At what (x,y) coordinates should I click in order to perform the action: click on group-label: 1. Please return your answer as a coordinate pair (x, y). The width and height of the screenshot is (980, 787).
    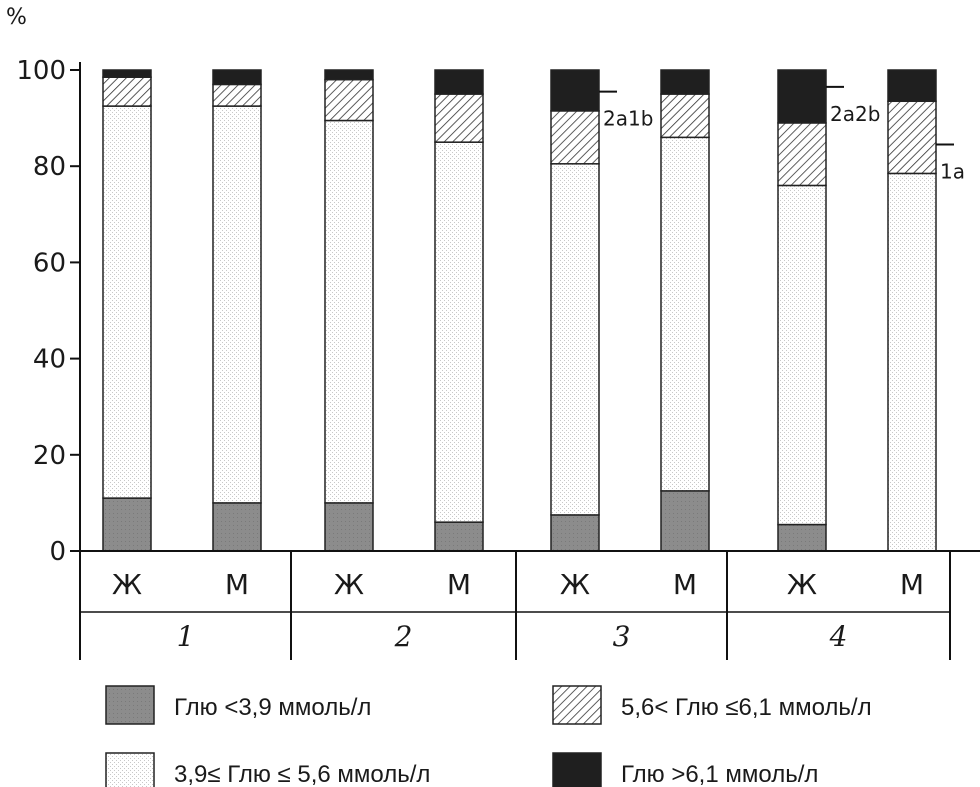
    Looking at the image, I should click on (186, 636).